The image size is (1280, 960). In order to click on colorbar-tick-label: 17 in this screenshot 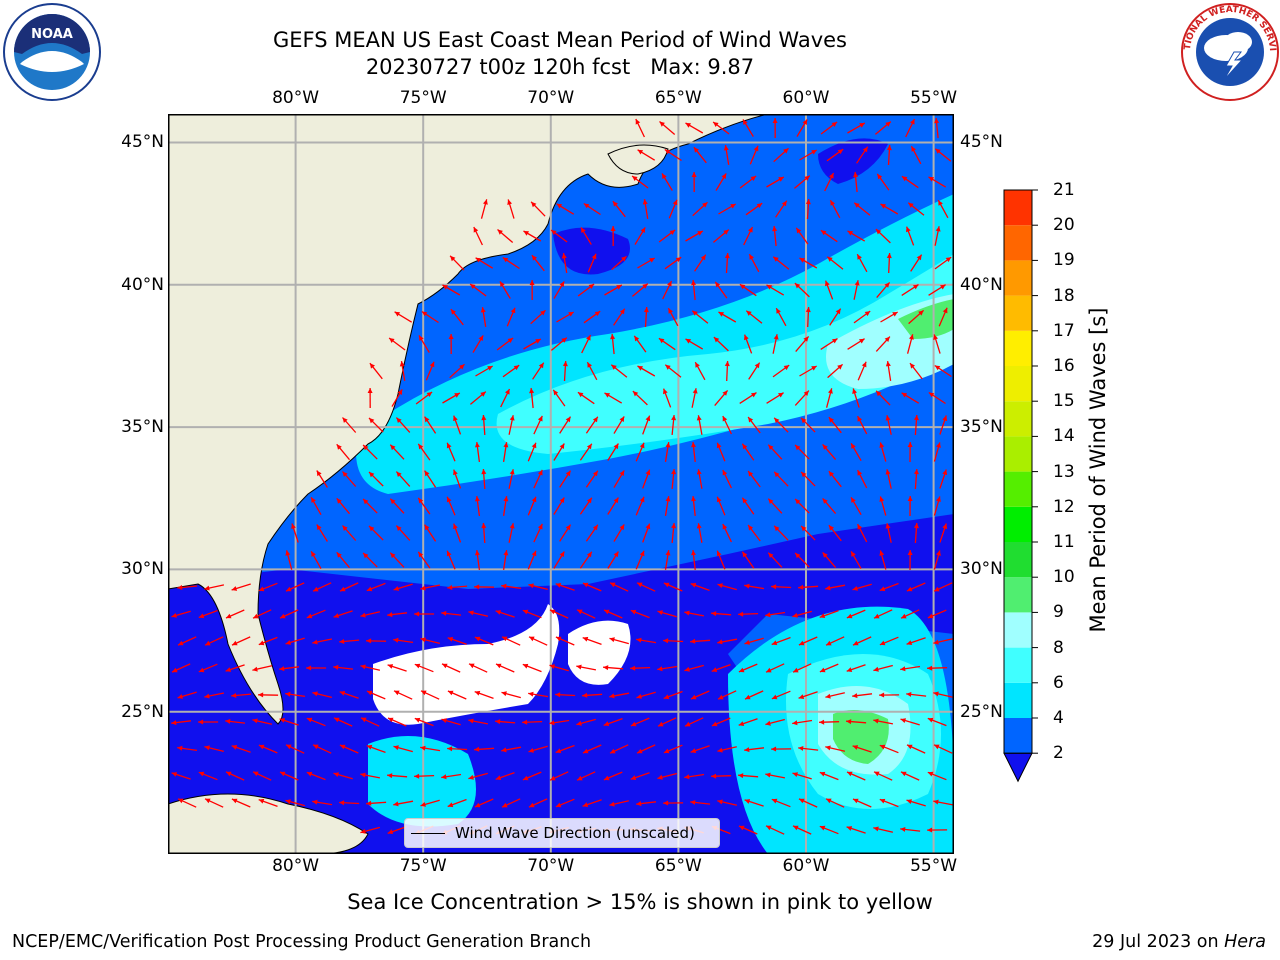, I will do `click(1064, 330)`.